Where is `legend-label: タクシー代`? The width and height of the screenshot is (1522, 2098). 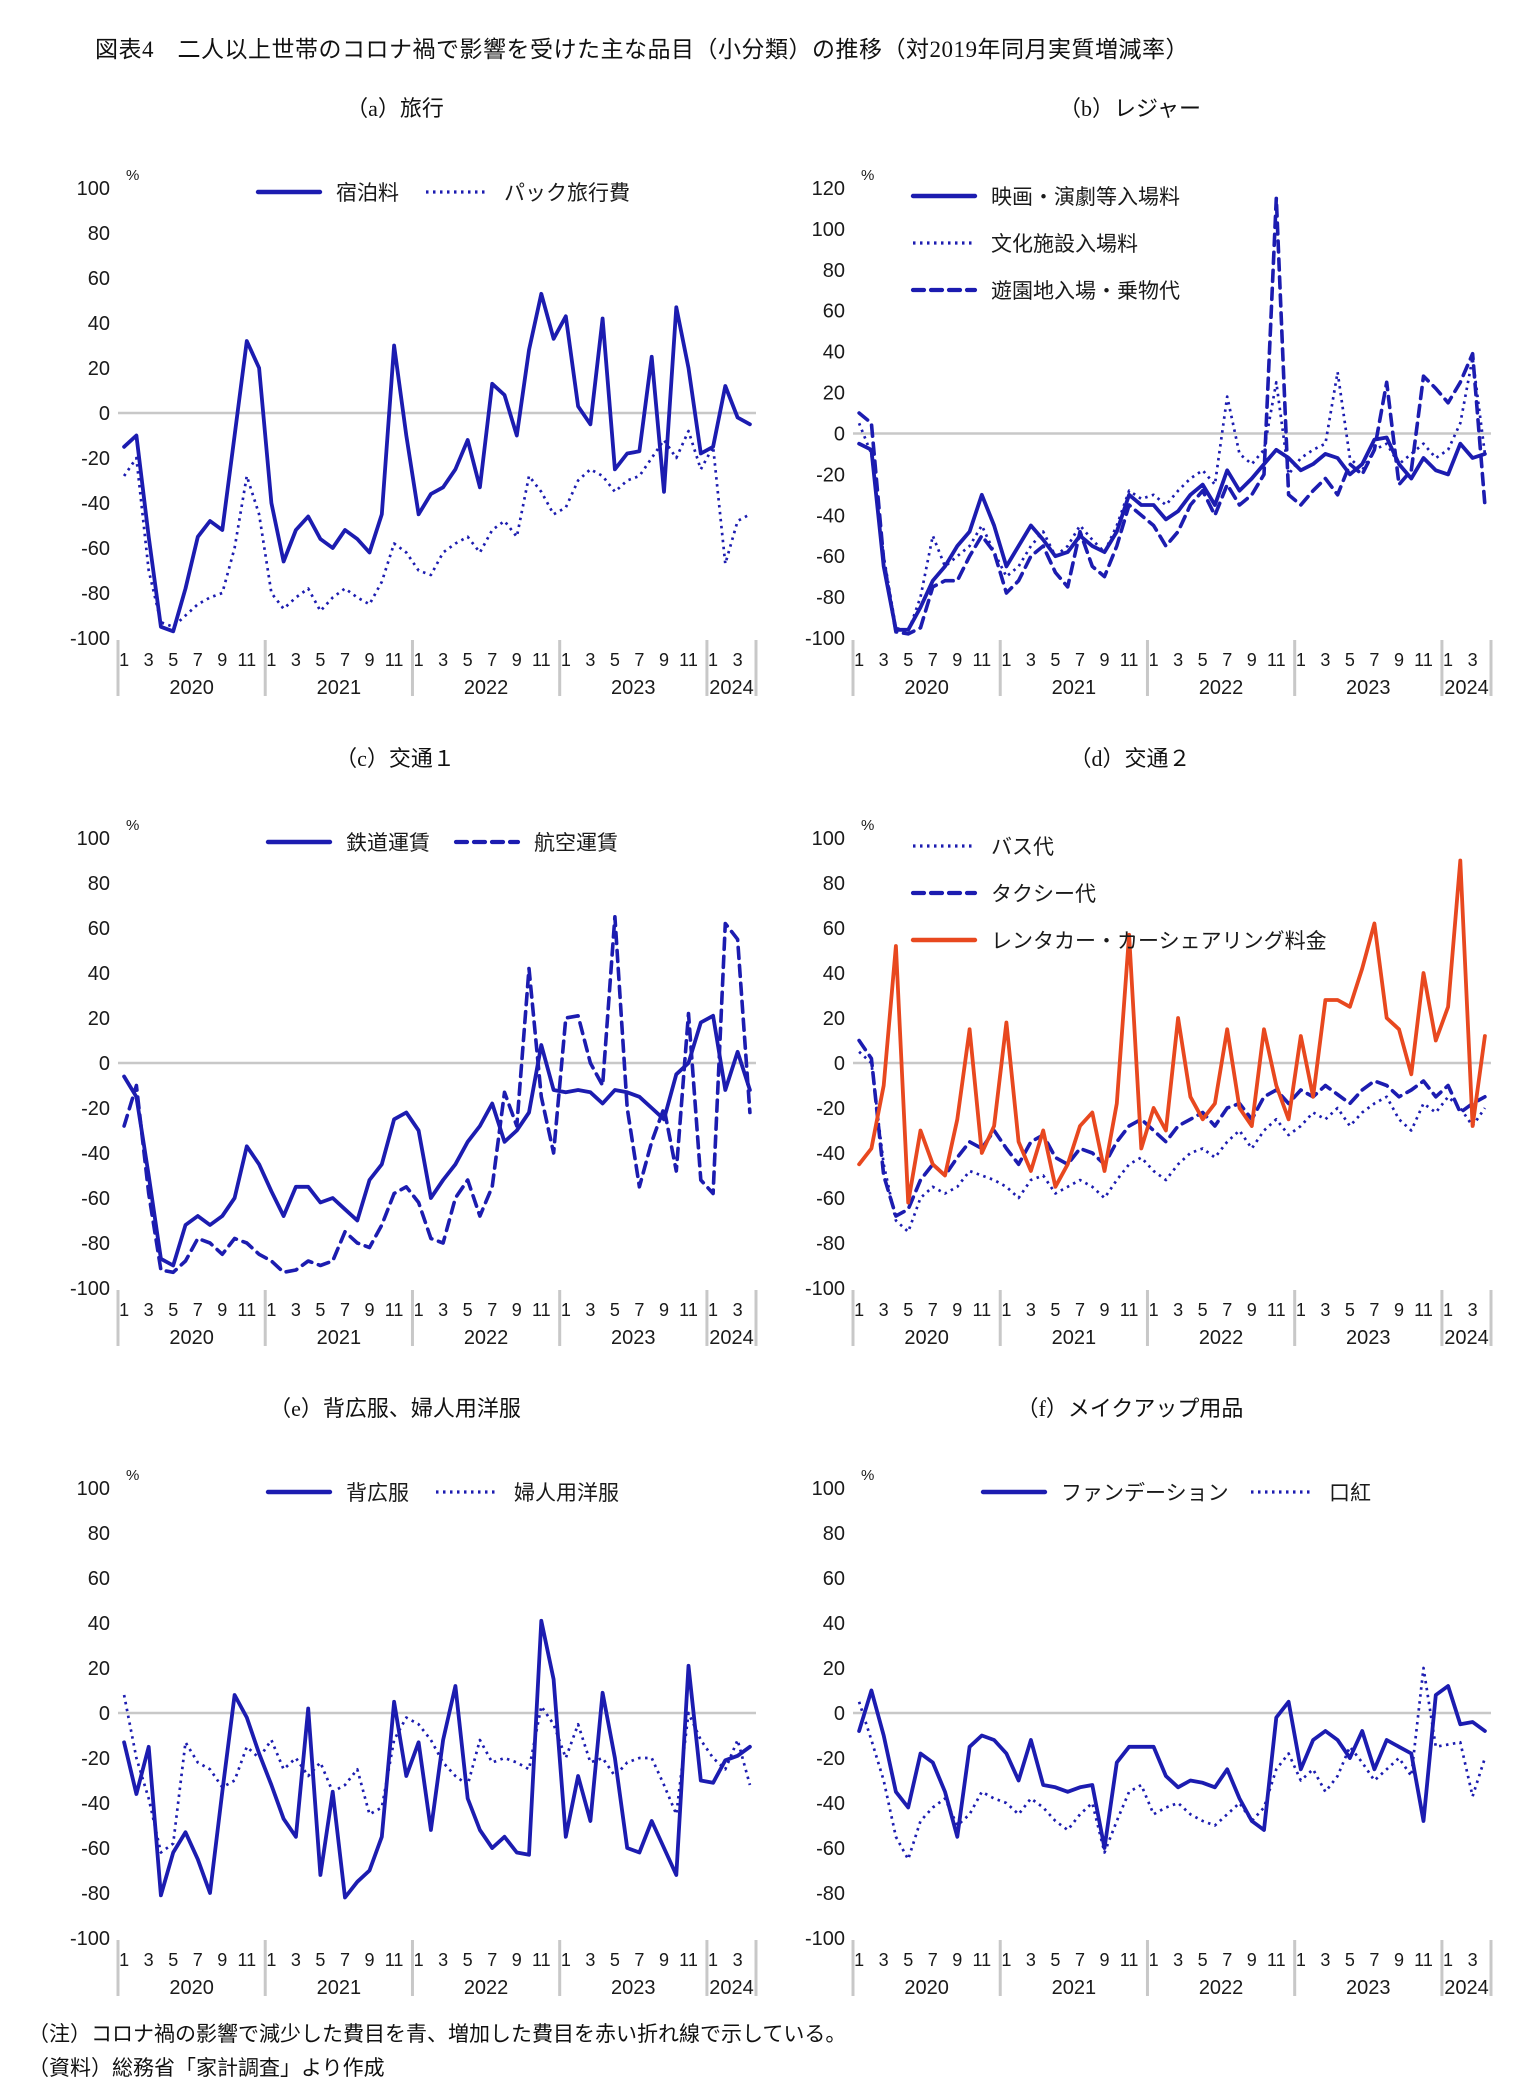
legend-label: タクシー代 is located at coordinates (1043, 894).